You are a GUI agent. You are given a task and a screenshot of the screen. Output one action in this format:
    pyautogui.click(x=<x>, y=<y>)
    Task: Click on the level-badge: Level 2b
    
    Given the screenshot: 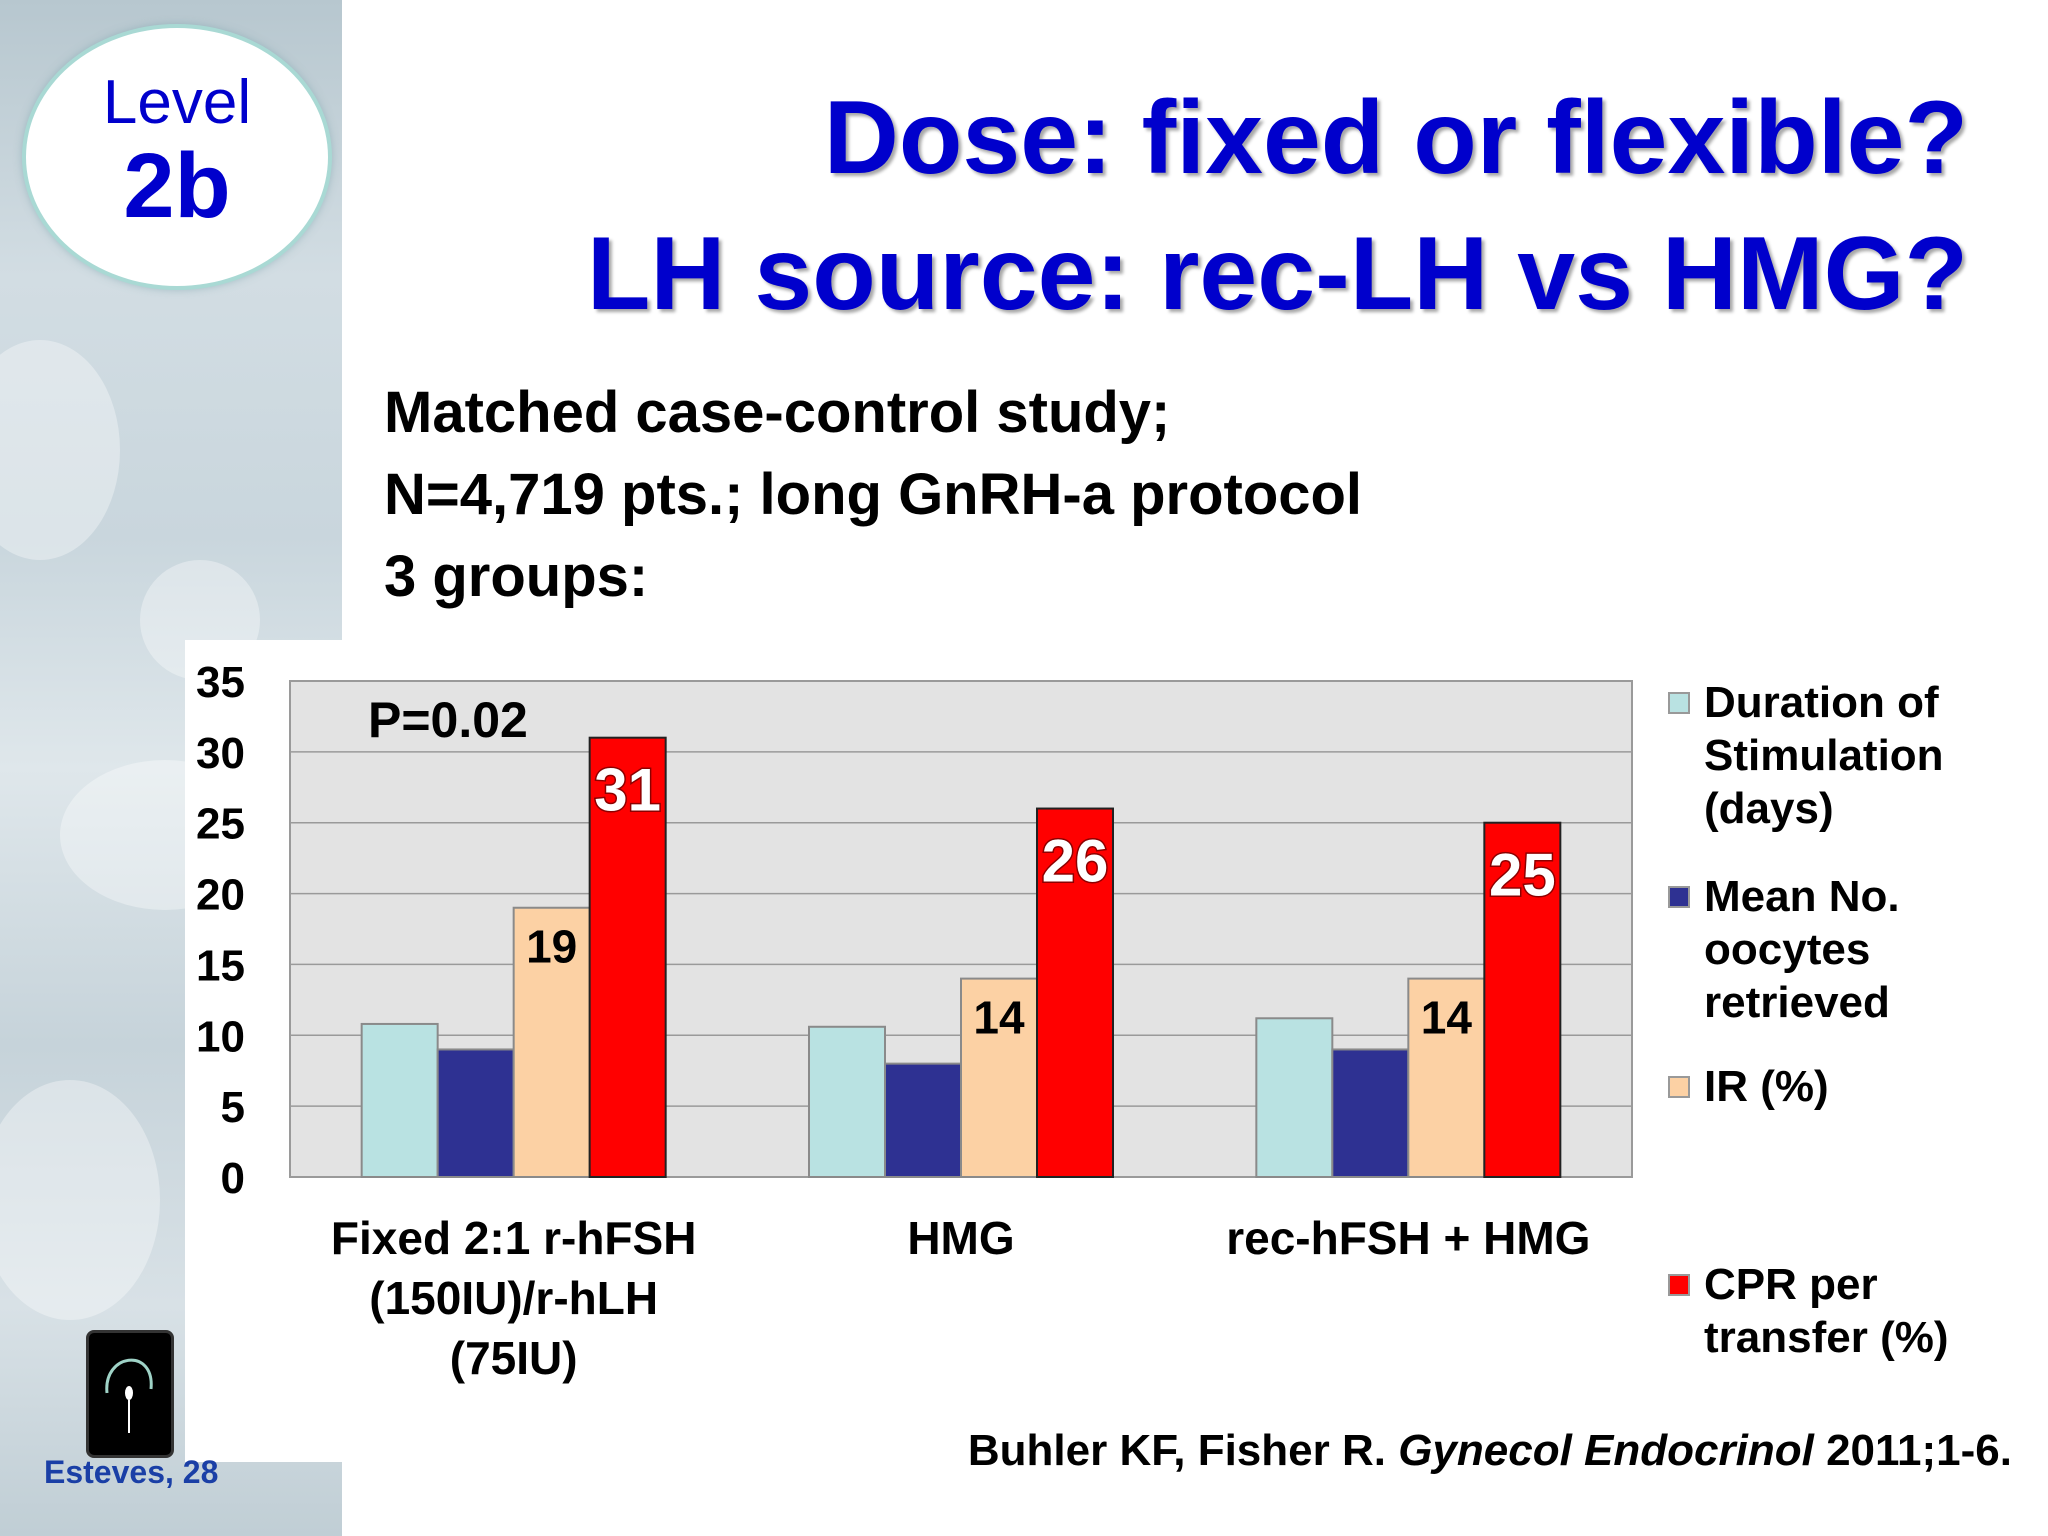 What is the action you would take?
    pyautogui.click(x=177, y=157)
    